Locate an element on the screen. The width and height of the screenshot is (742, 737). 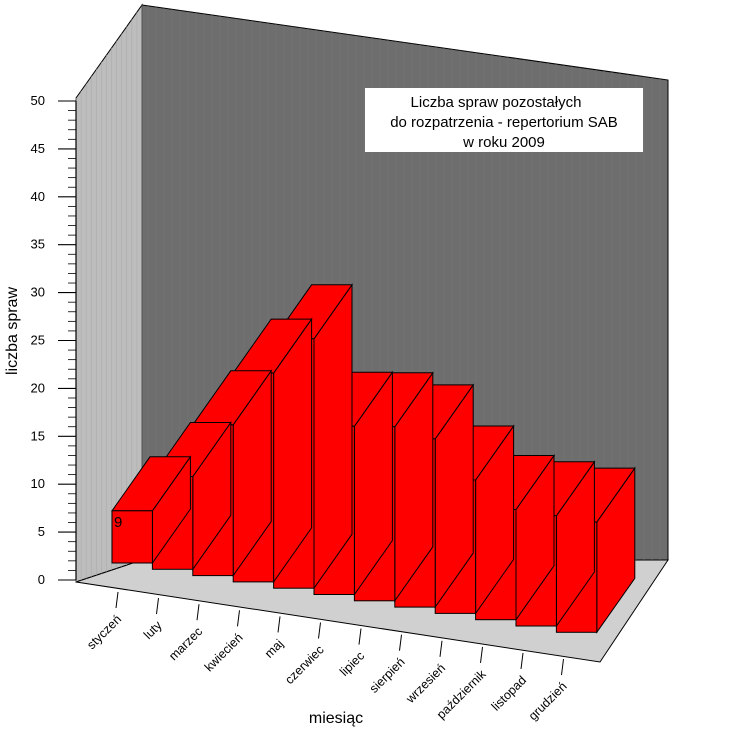
x-tick-label: styczeń is located at coordinates (104, 632).